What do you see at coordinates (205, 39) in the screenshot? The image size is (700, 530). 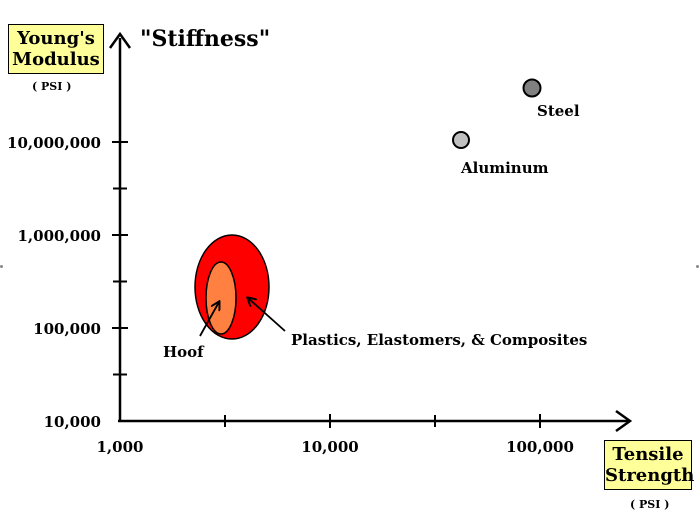 I see `chart-title: "Stiffness"` at bounding box center [205, 39].